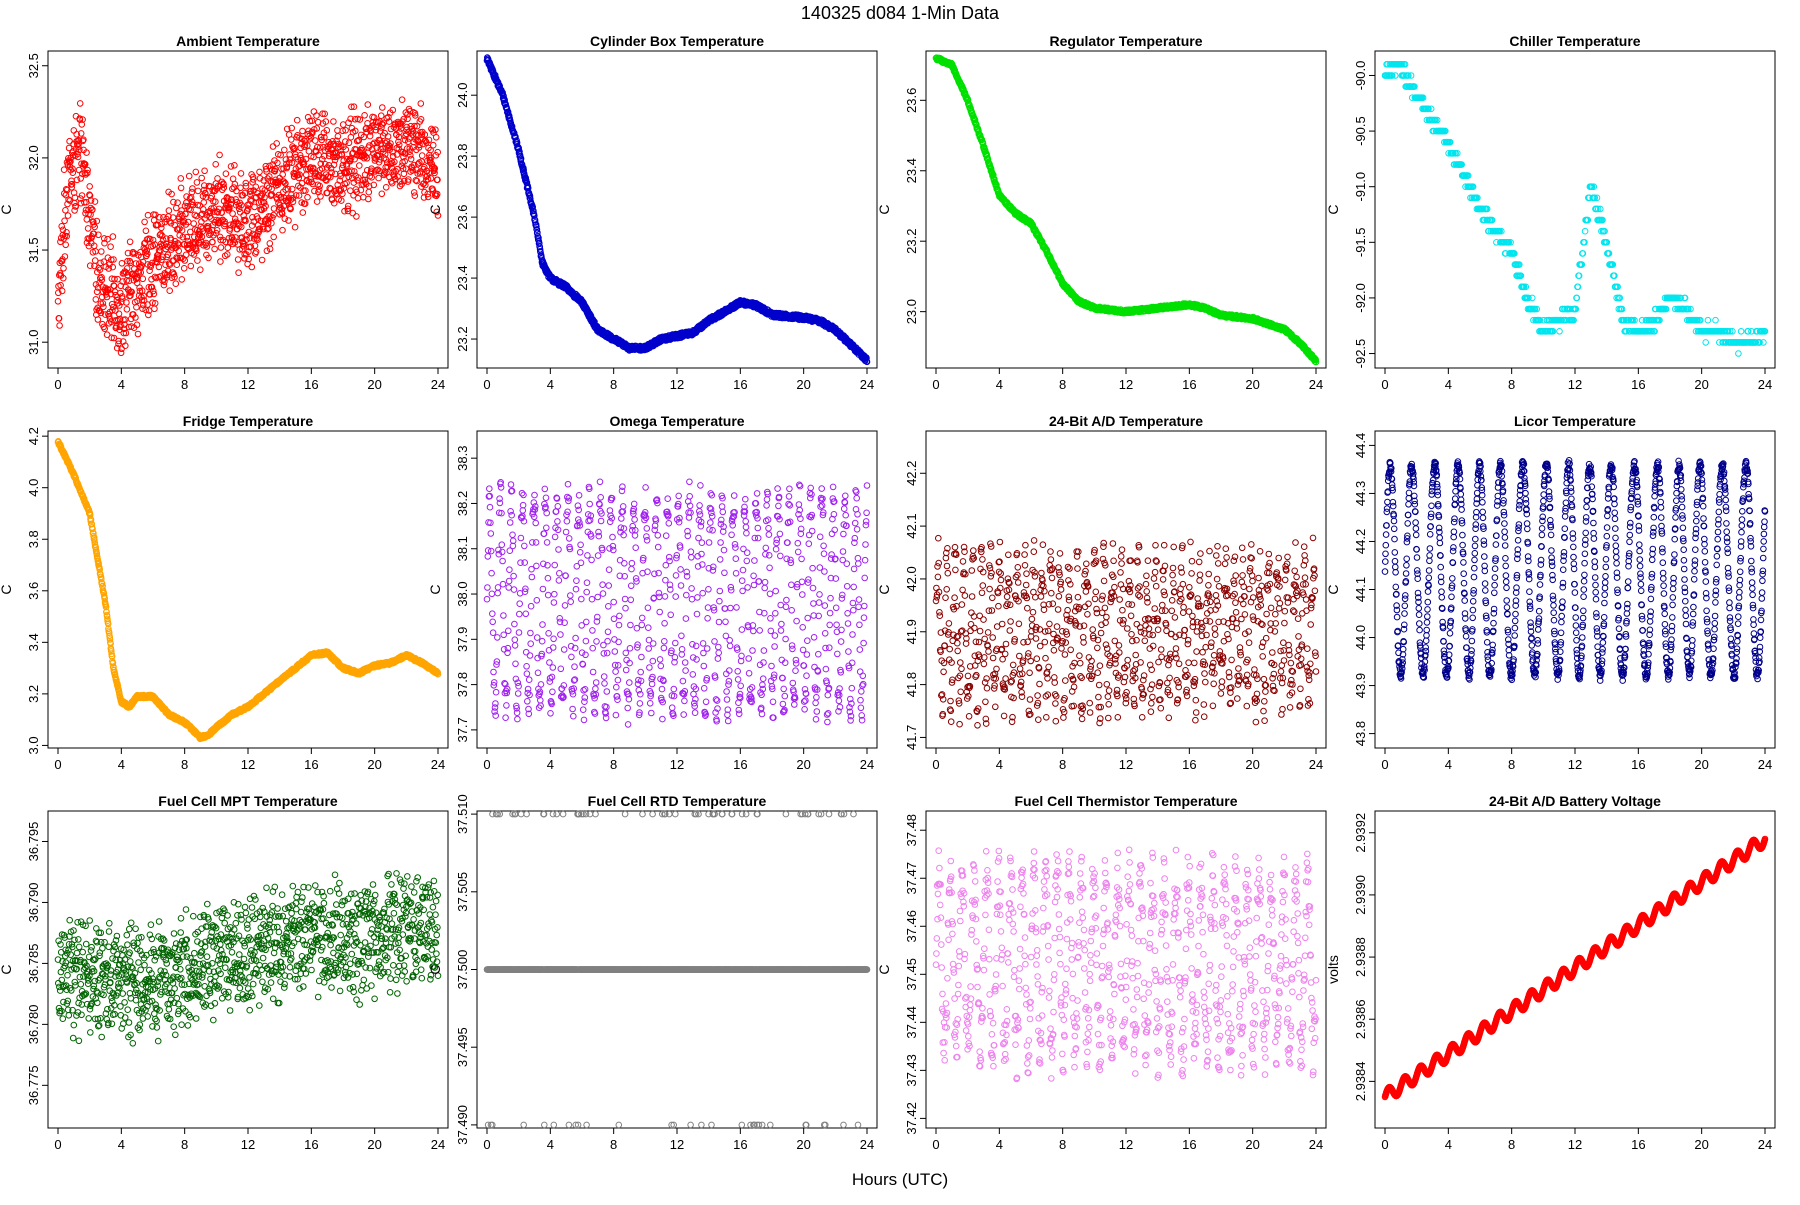 The image size is (1800, 1205). I want to click on y-tick-label: 23.6, so click(462, 216).